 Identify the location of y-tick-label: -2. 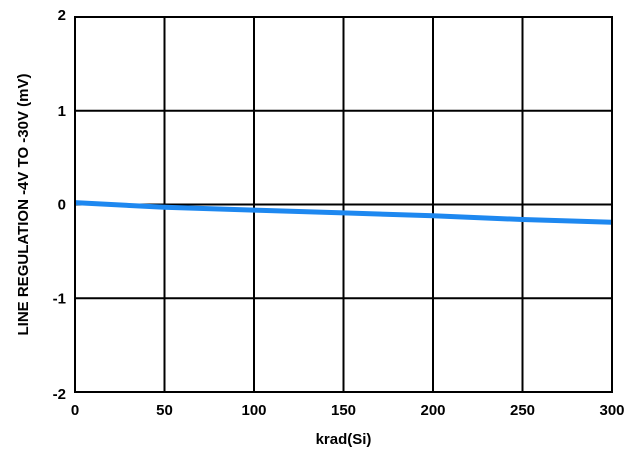
(59, 394).